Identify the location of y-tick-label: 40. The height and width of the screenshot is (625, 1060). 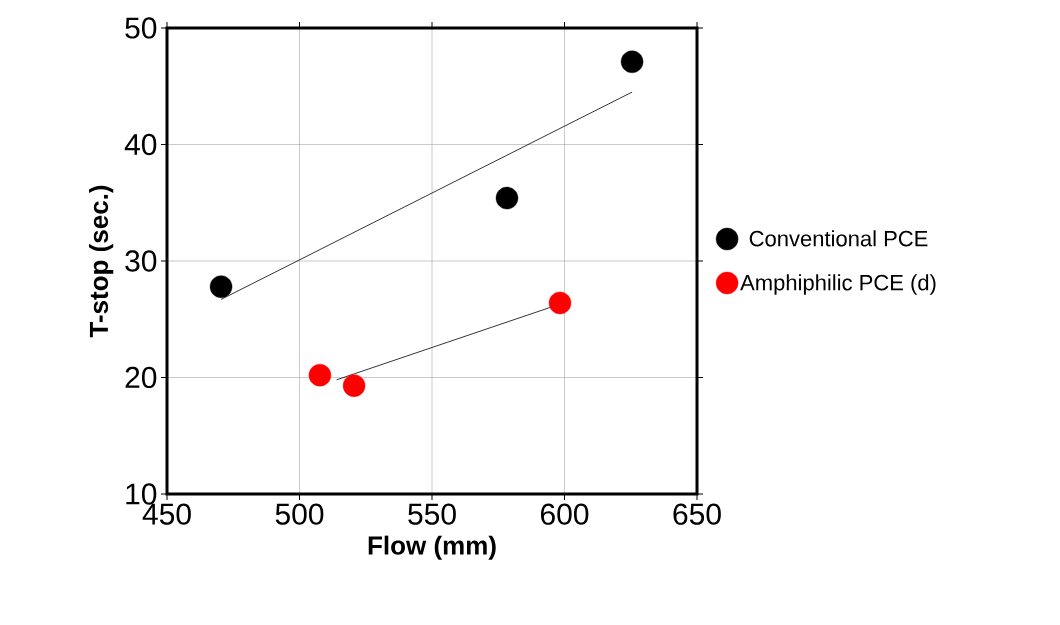
(140, 144).